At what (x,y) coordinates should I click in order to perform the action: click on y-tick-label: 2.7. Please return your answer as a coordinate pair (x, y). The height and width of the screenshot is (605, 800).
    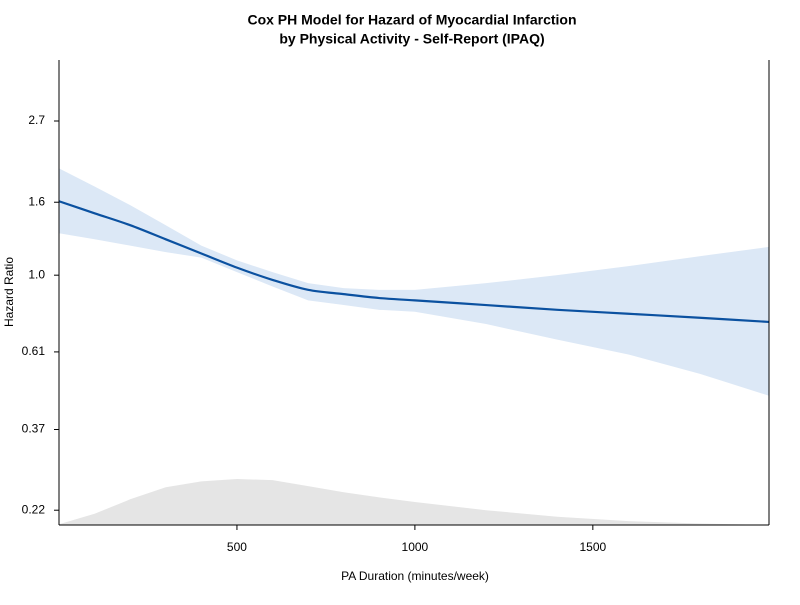
    Looking at the image, I should click on (36, 120).